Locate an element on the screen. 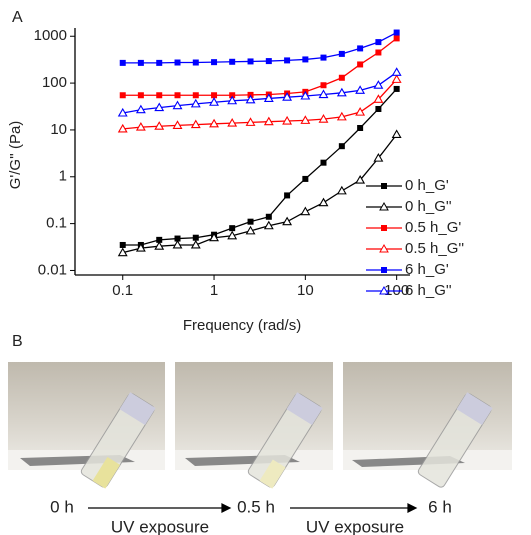 Image resolution: width=531 pixels, height=535 pixels. legend-label: 0 h_G'' is located at coordinates (428, 206).